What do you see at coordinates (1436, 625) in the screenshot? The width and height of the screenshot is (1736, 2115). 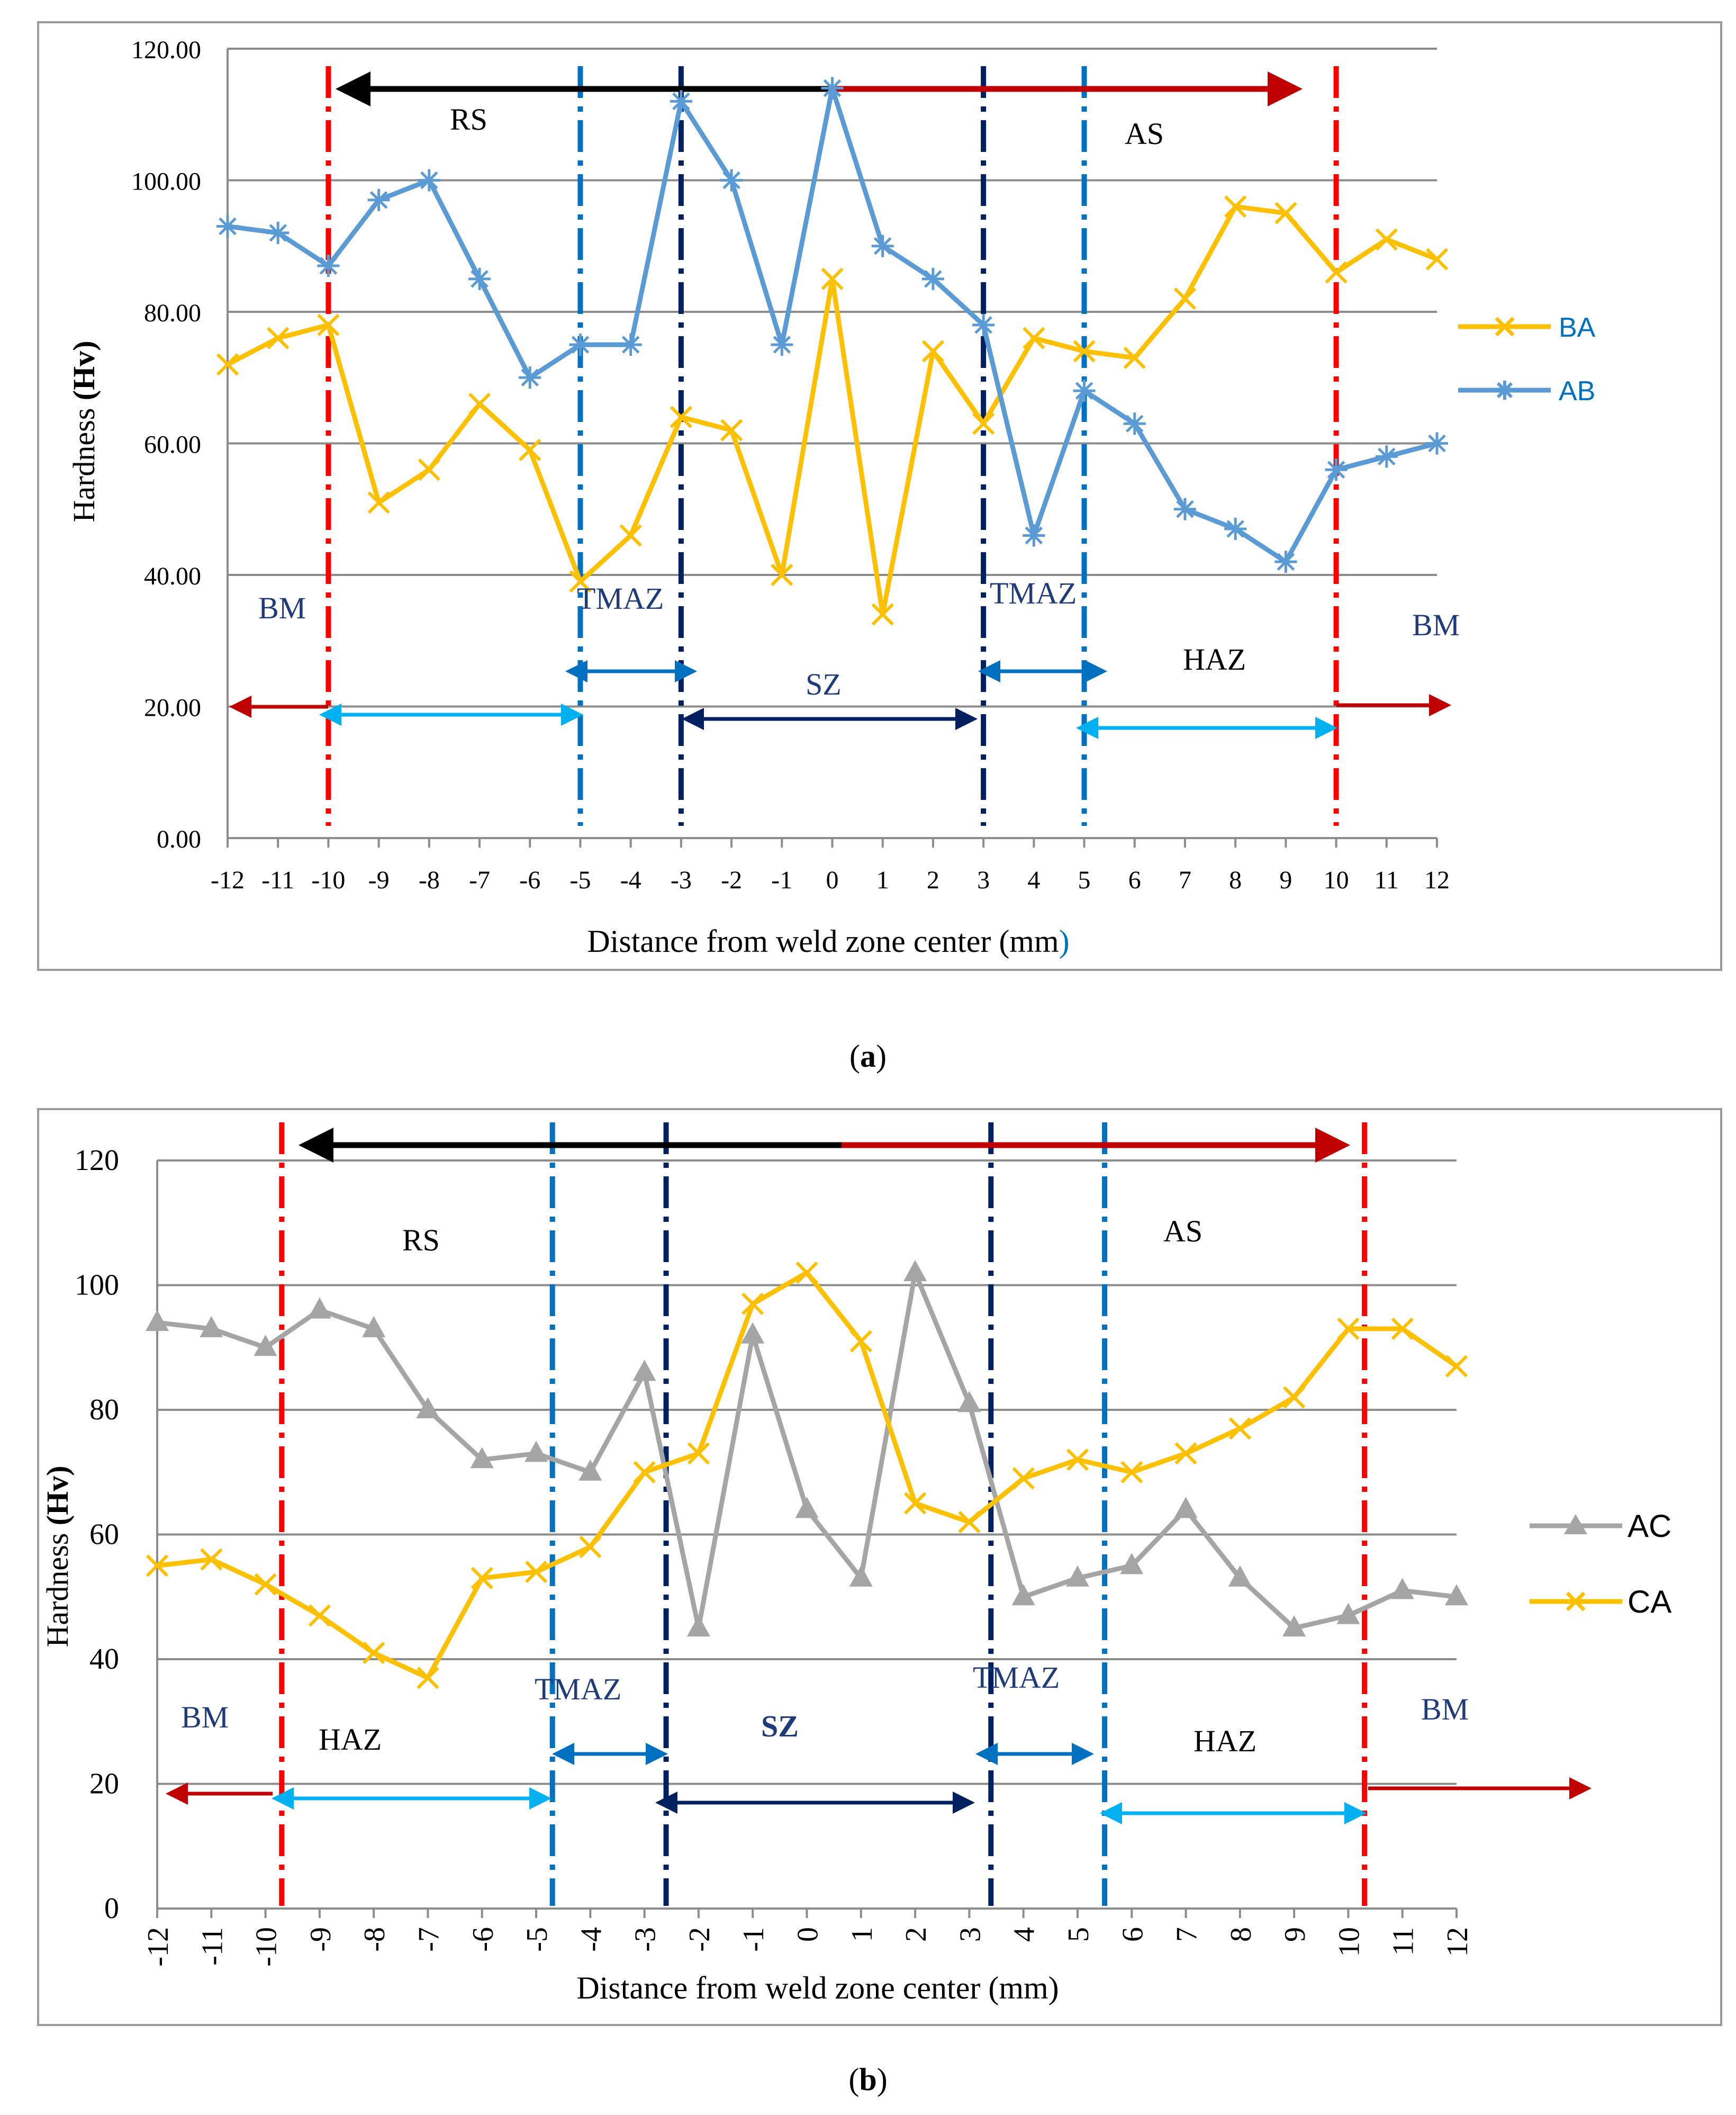 I see `bm-right-label: BM` at bounding box center [1436, 625].